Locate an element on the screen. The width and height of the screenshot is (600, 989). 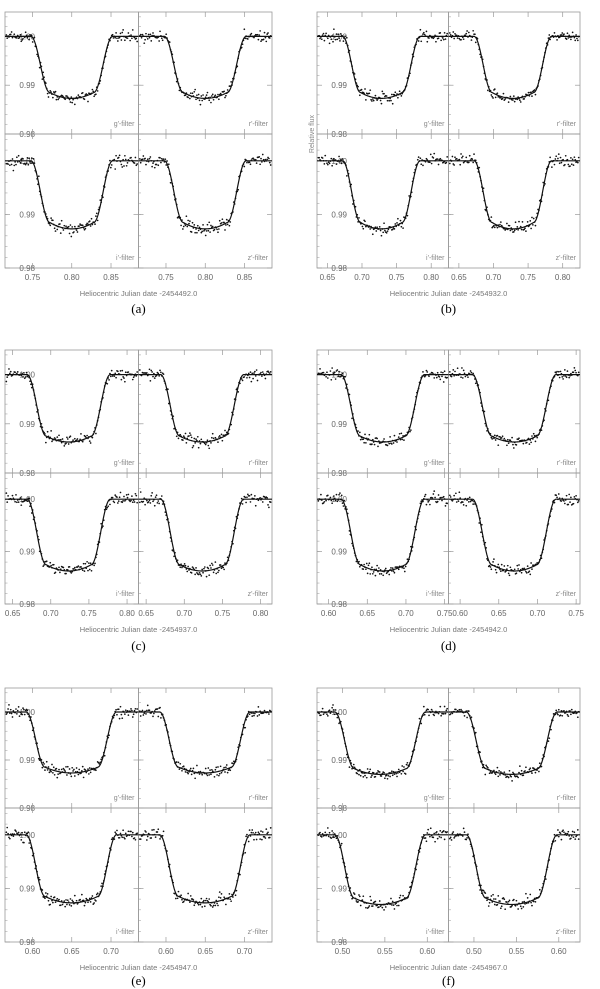
y-tick-label: 0.99 is located at coordinates (339, 888).